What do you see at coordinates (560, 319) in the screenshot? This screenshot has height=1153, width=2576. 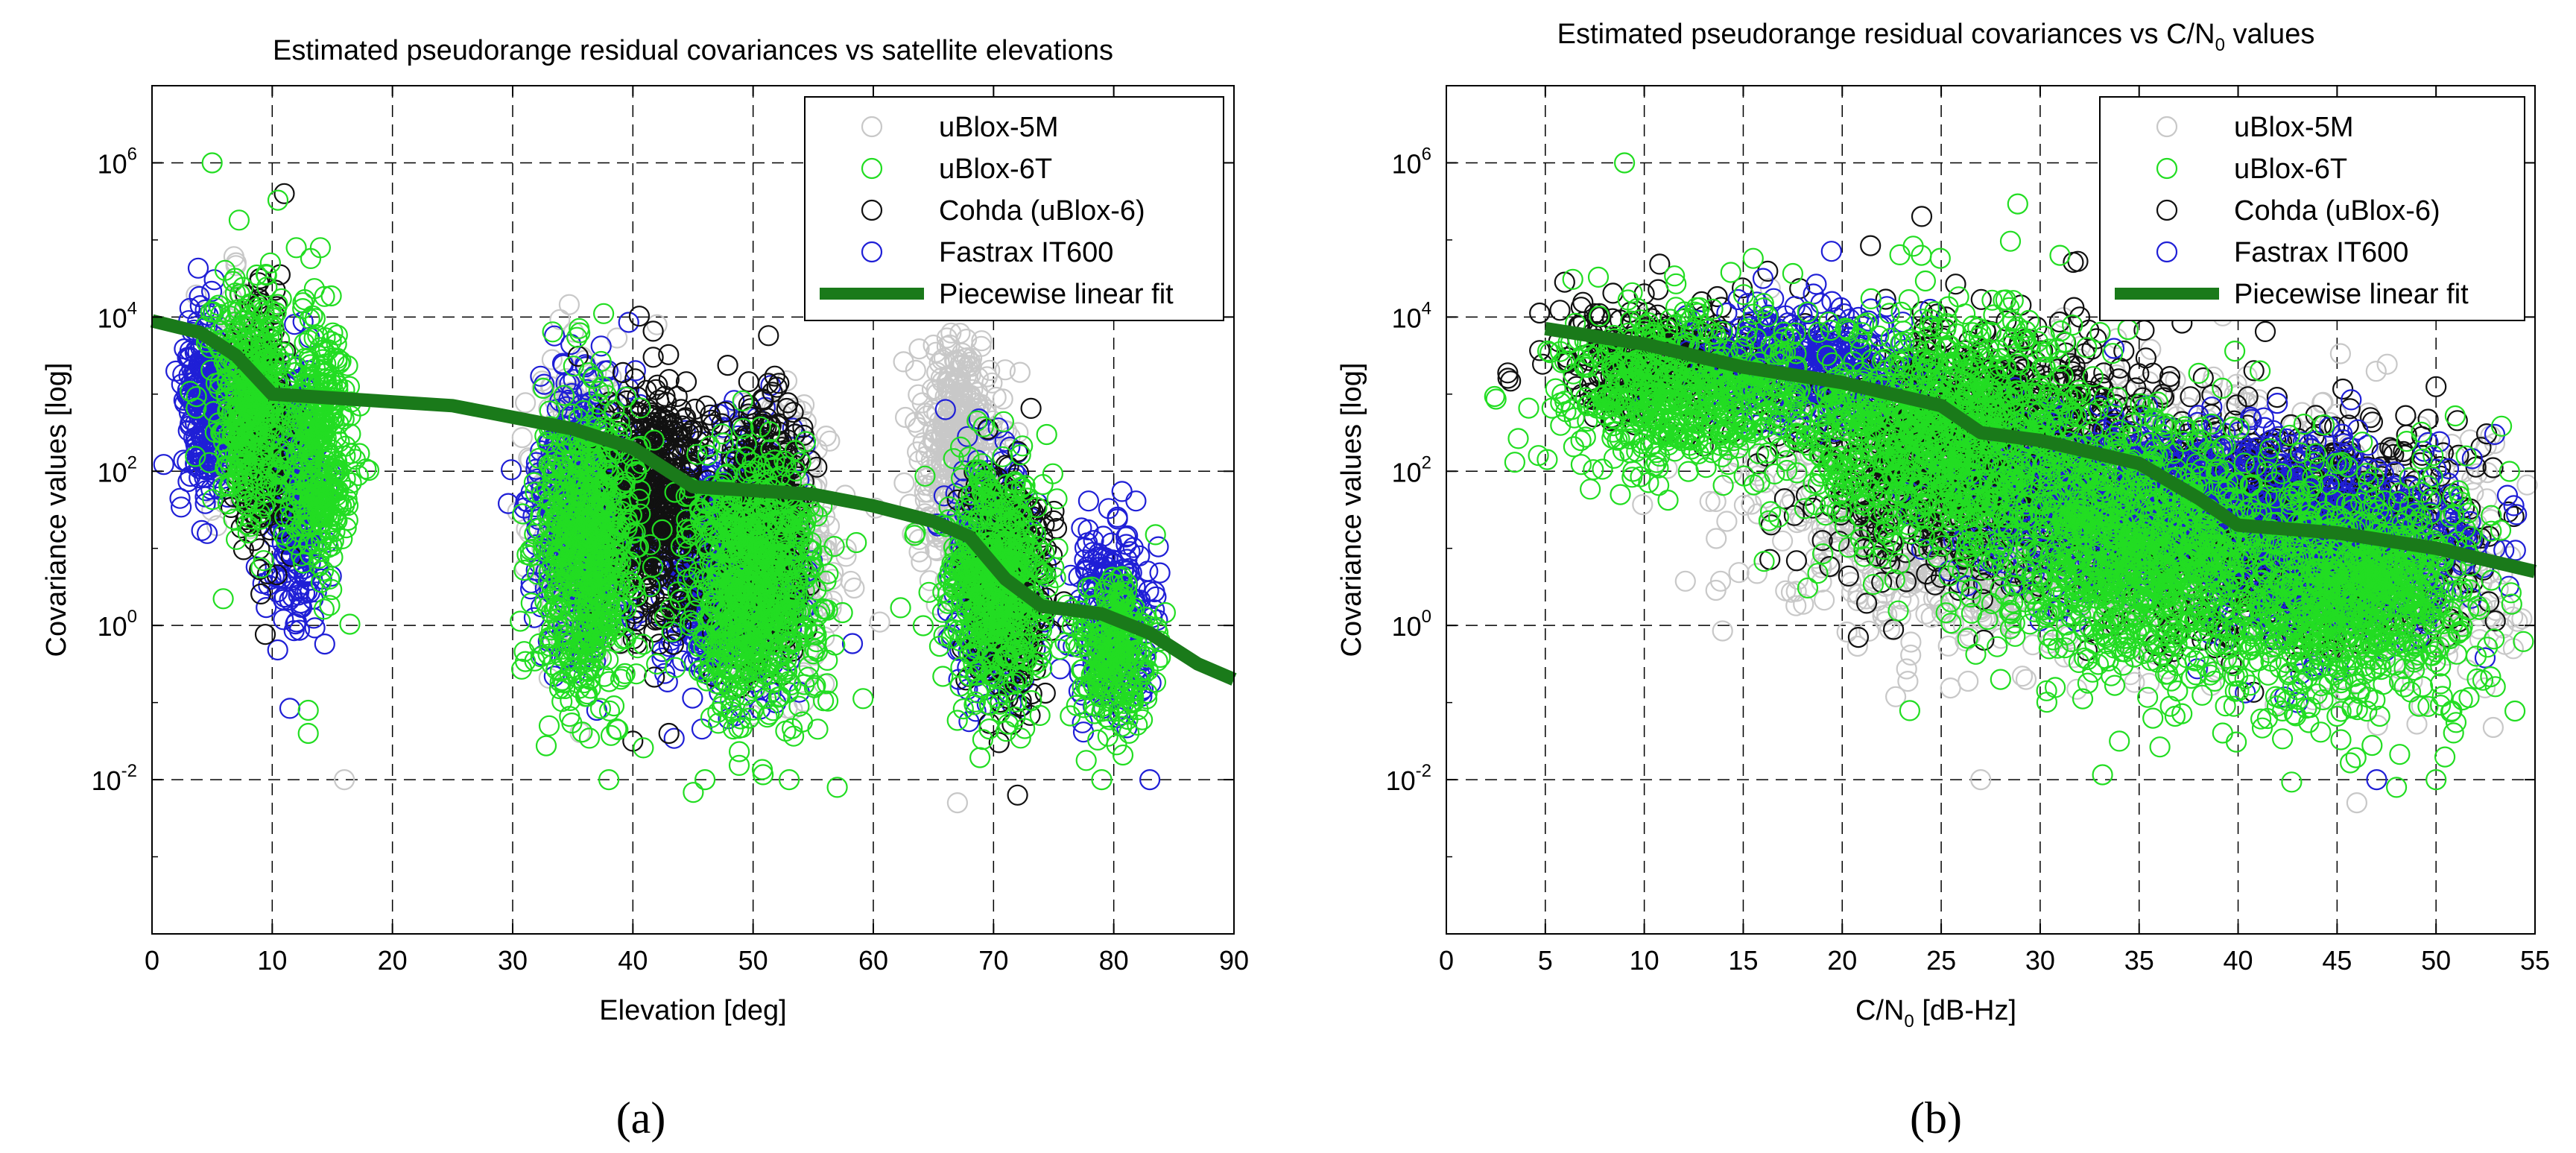 I see `chart-a-point` at bounding box center [560, 319].